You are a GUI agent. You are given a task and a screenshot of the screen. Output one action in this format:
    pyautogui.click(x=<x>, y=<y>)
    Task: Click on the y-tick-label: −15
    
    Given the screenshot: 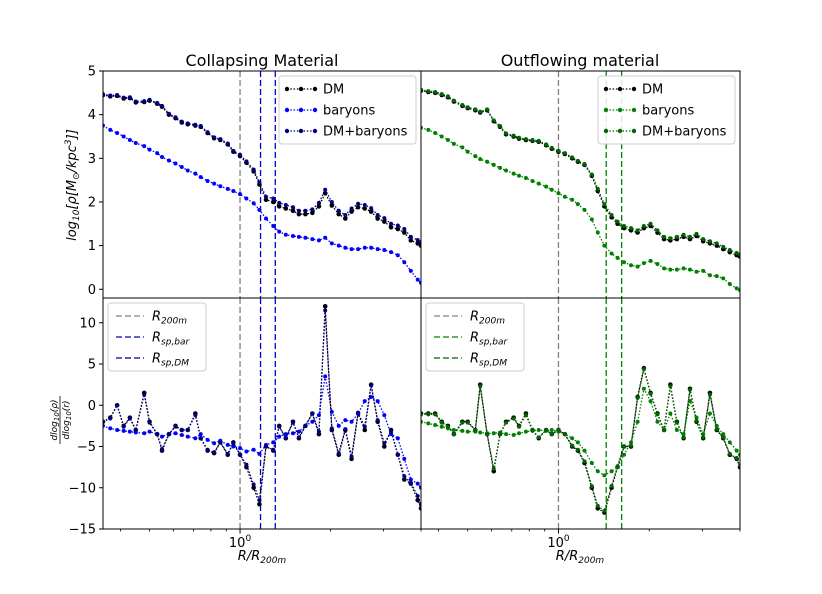 What is the action you would take?
    pyautogui.click(x=82, y=530)
    